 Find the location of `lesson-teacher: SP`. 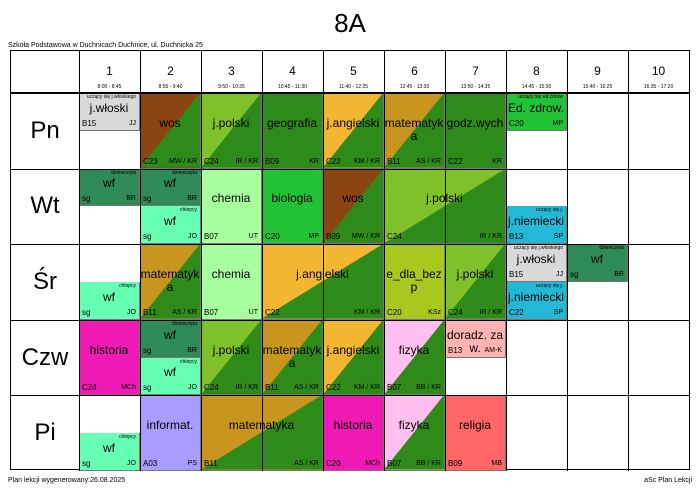

lesson-teacher: SP is located at coordinates (558, 312).